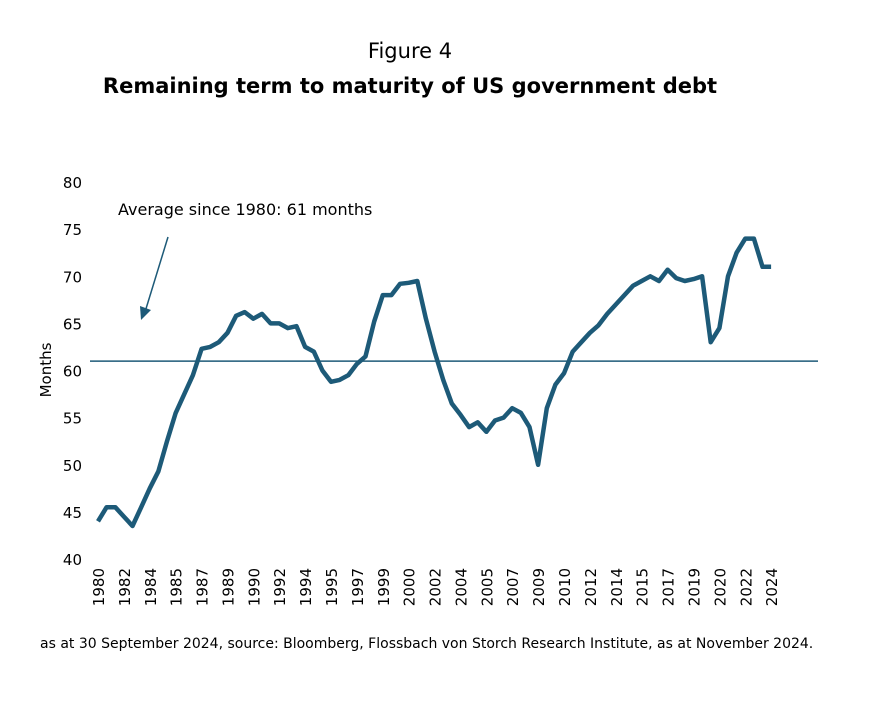 The image size is (869, 708). I want to click on x-tick-label: 1990, so click(254, 587).